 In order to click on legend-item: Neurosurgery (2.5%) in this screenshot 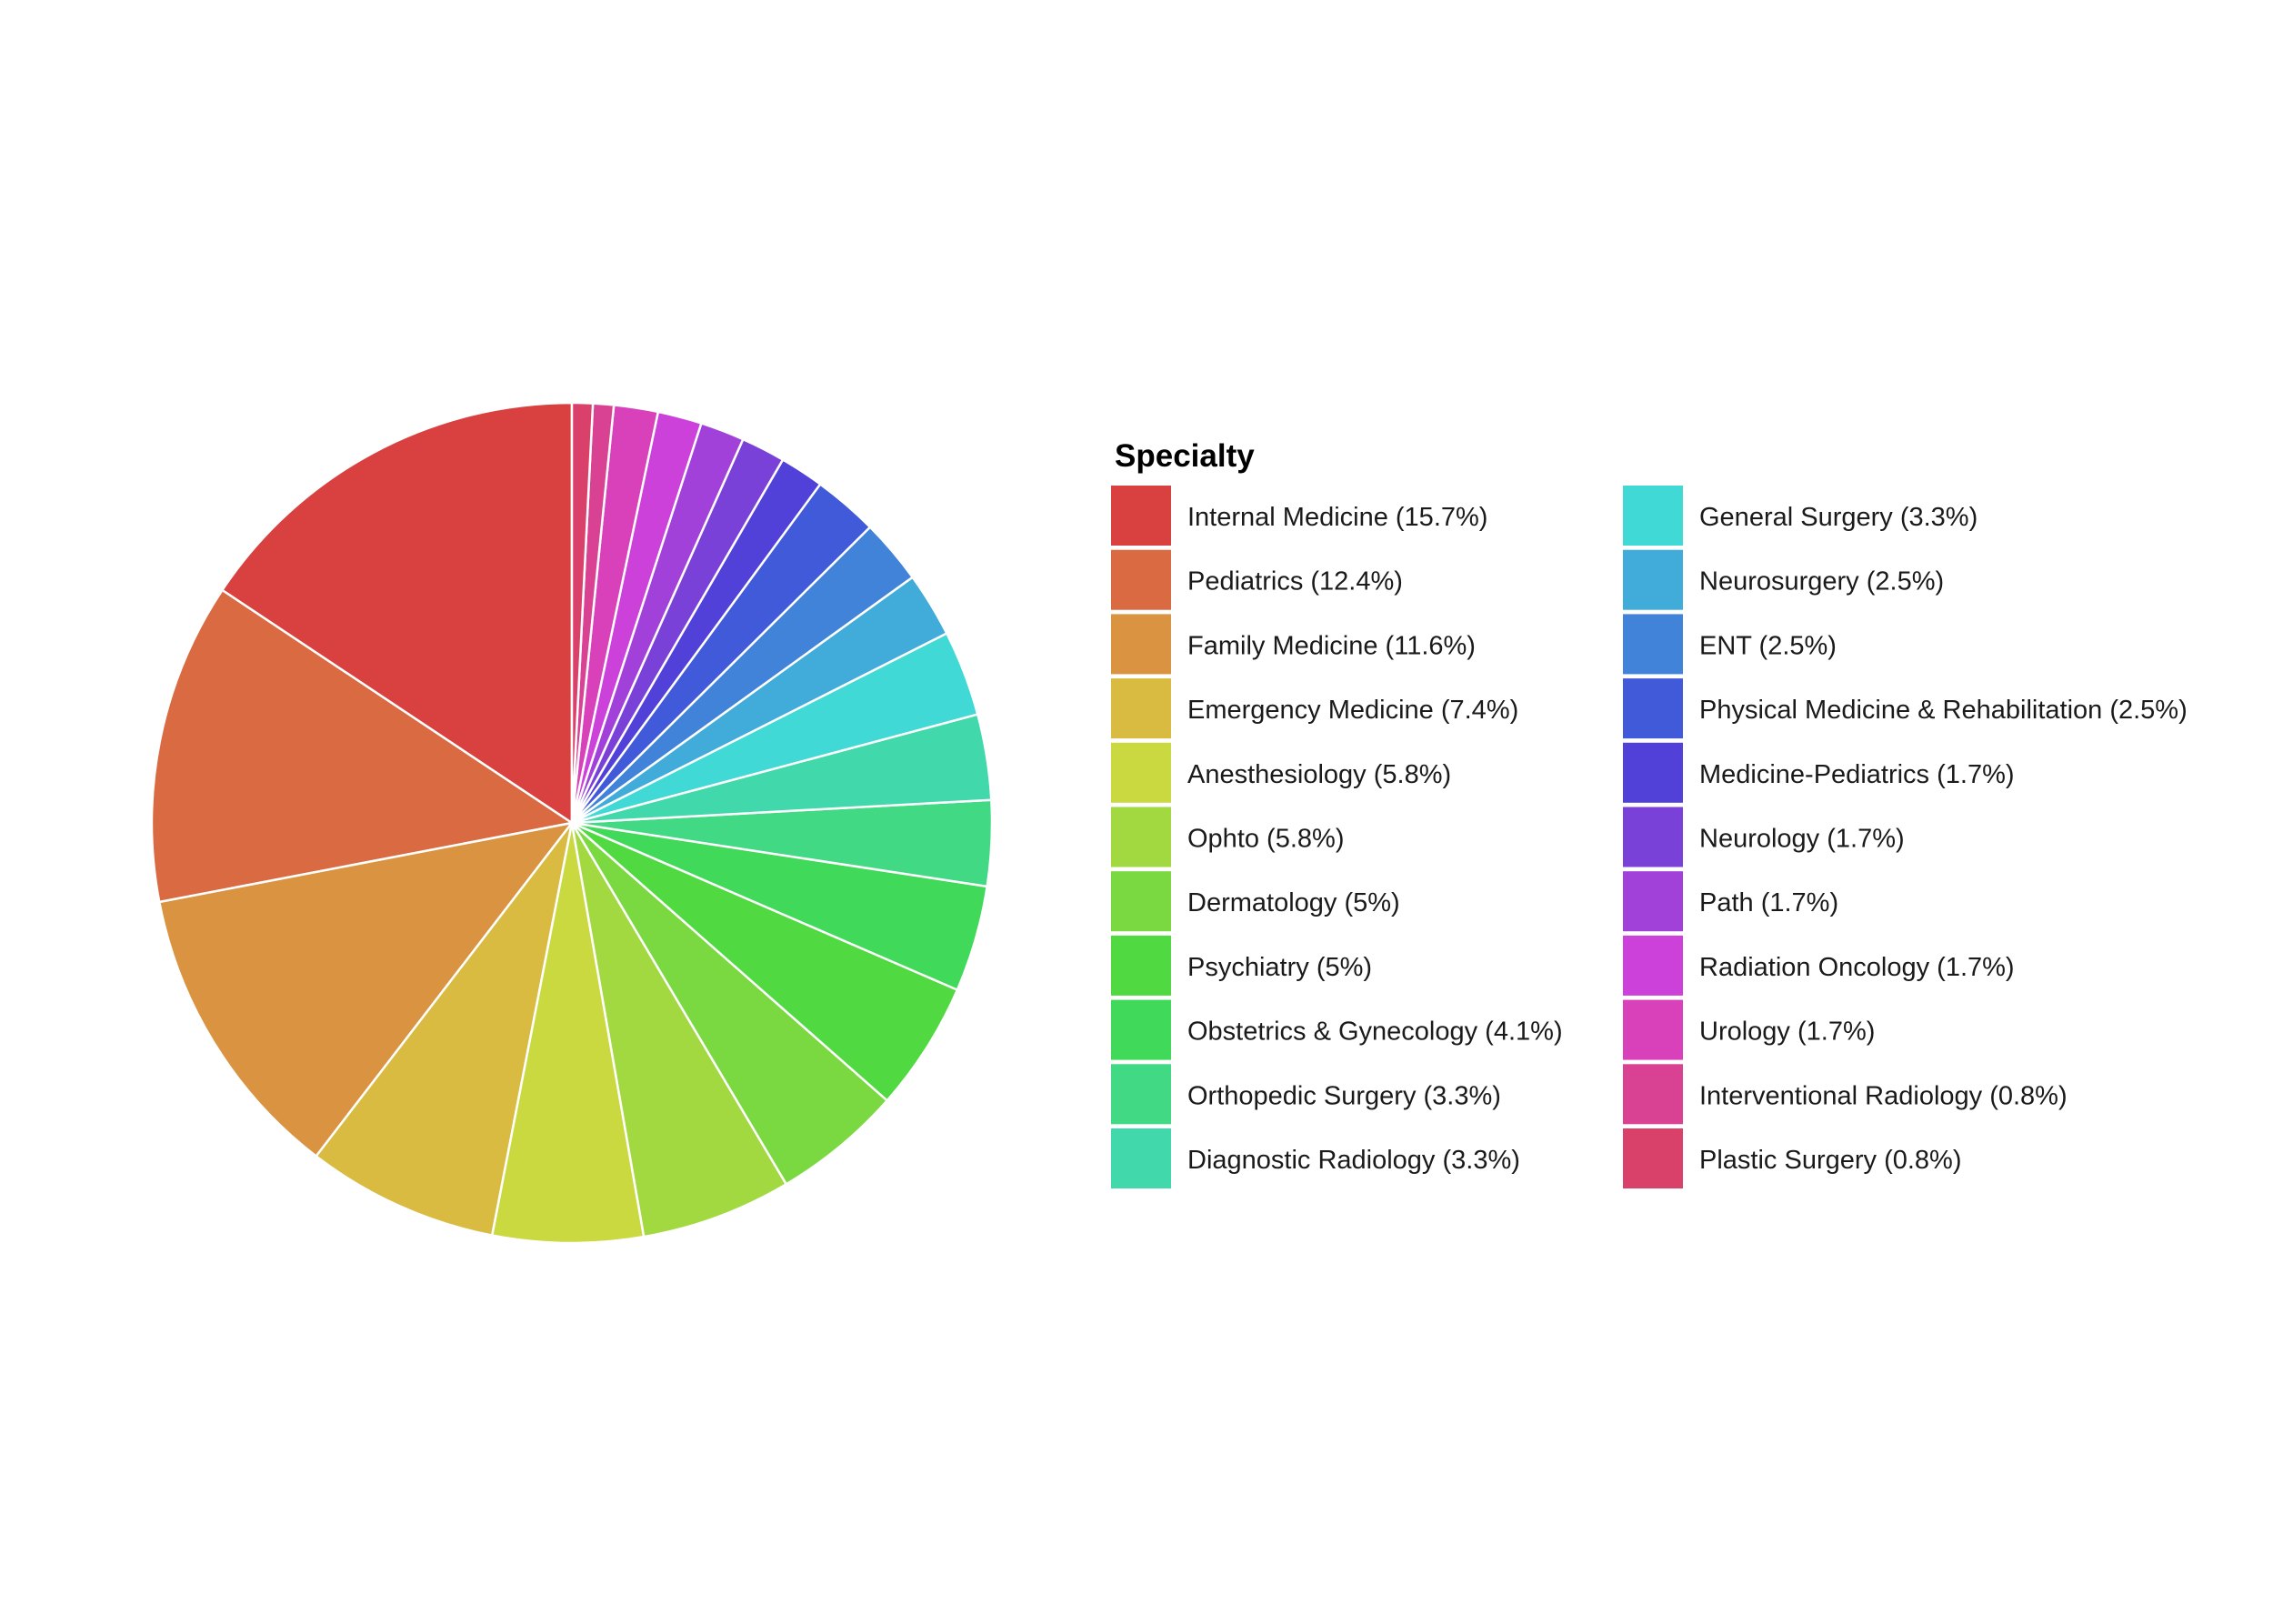, I will do `click(1783, 579)`.